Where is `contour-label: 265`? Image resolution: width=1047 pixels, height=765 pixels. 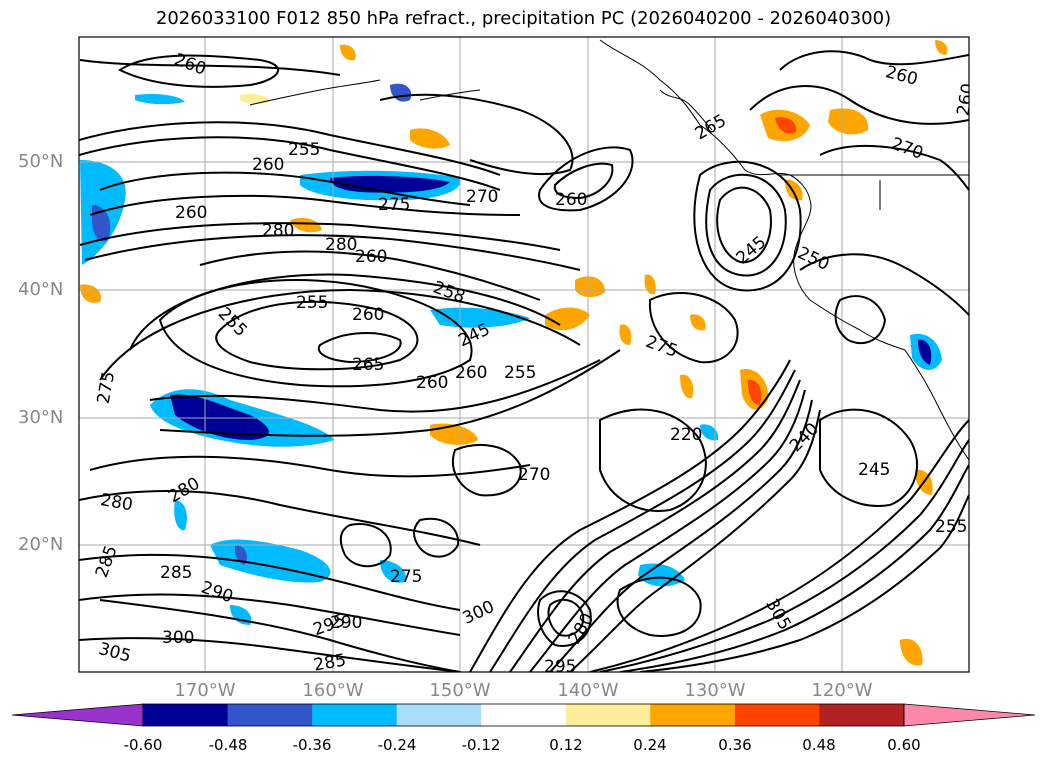 contour-label: 265 is located at coordinates (368, 365).